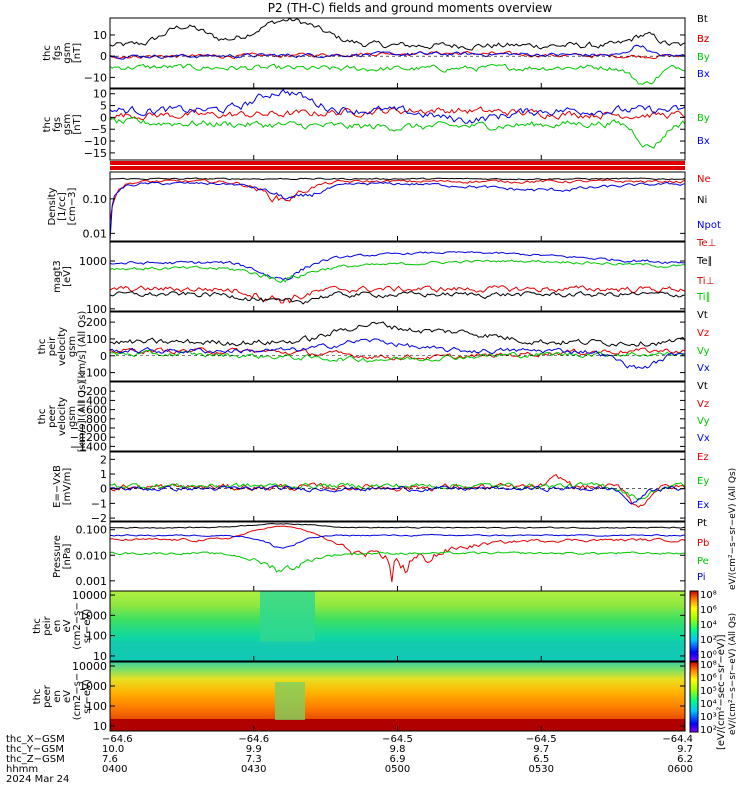  What do you see at coordinates (703, 481) in the screenshot?
I see `legend-efield-Ey: Ey` at bounding box center [703, 481].